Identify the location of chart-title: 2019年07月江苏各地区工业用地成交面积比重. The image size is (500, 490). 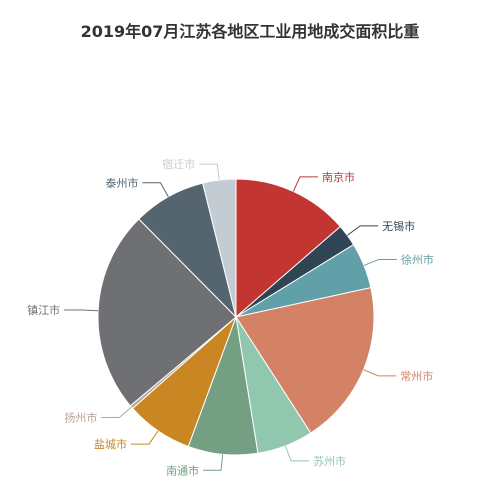
(250, 31).